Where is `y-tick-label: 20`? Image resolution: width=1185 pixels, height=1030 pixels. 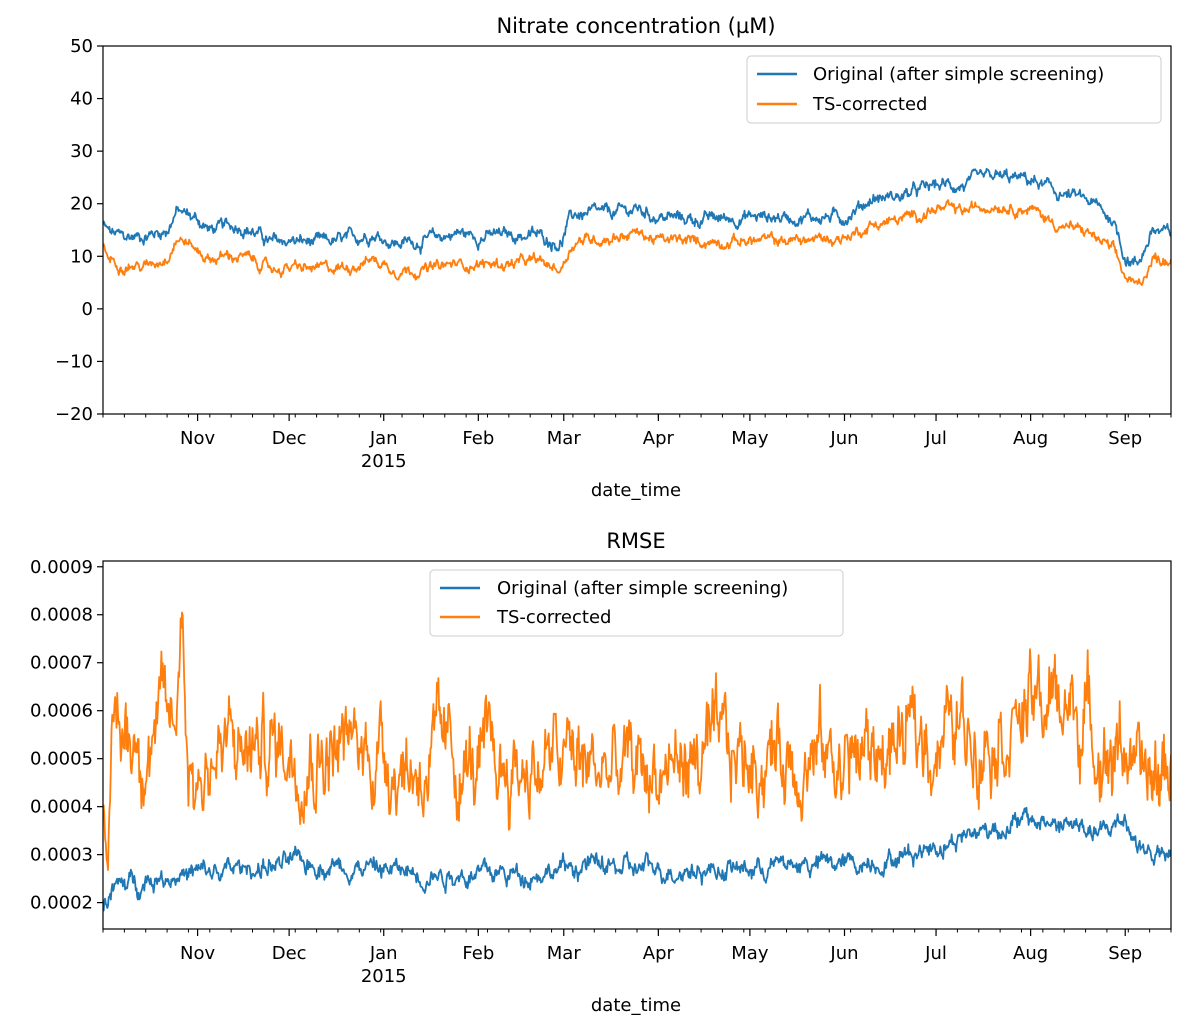
y-tick-label: 20 is located at coordinates (81, 204).